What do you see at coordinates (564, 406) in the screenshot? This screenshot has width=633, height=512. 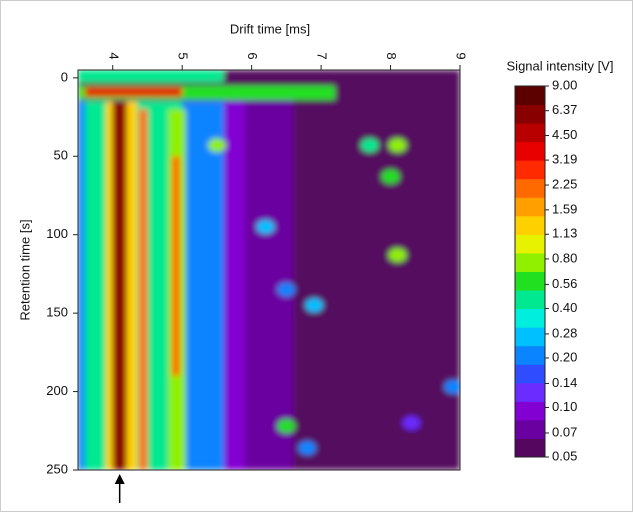 I see `colorbar-tick-label: 0.10` at bounding box center [564, 406].